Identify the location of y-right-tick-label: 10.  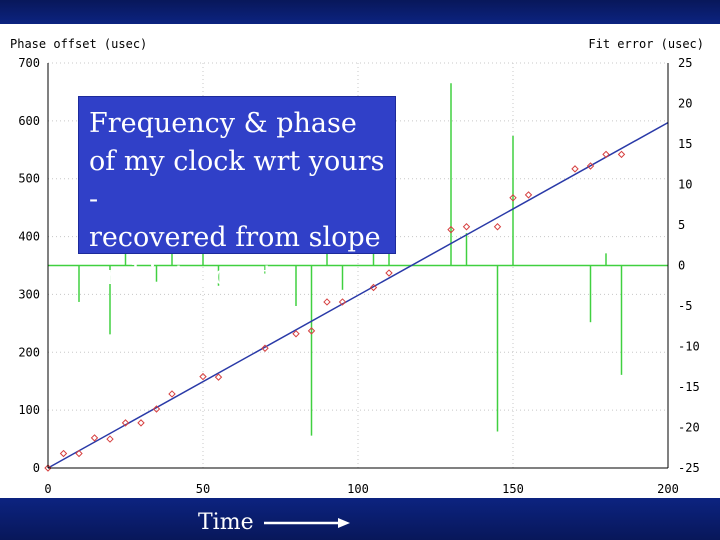
(685, 185).